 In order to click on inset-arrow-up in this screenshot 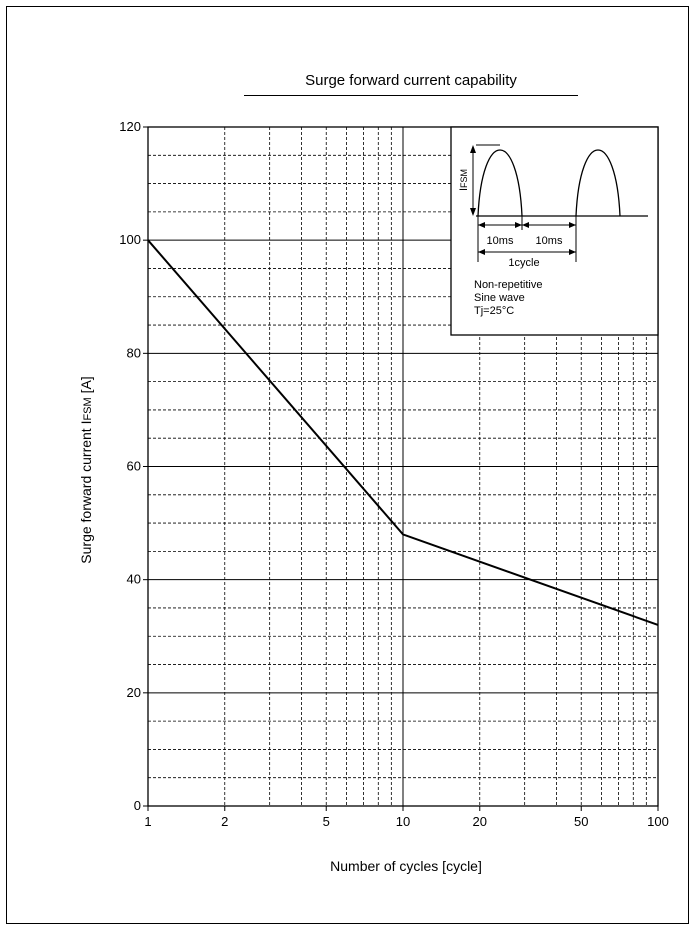, I will do `click(473, 149)`.